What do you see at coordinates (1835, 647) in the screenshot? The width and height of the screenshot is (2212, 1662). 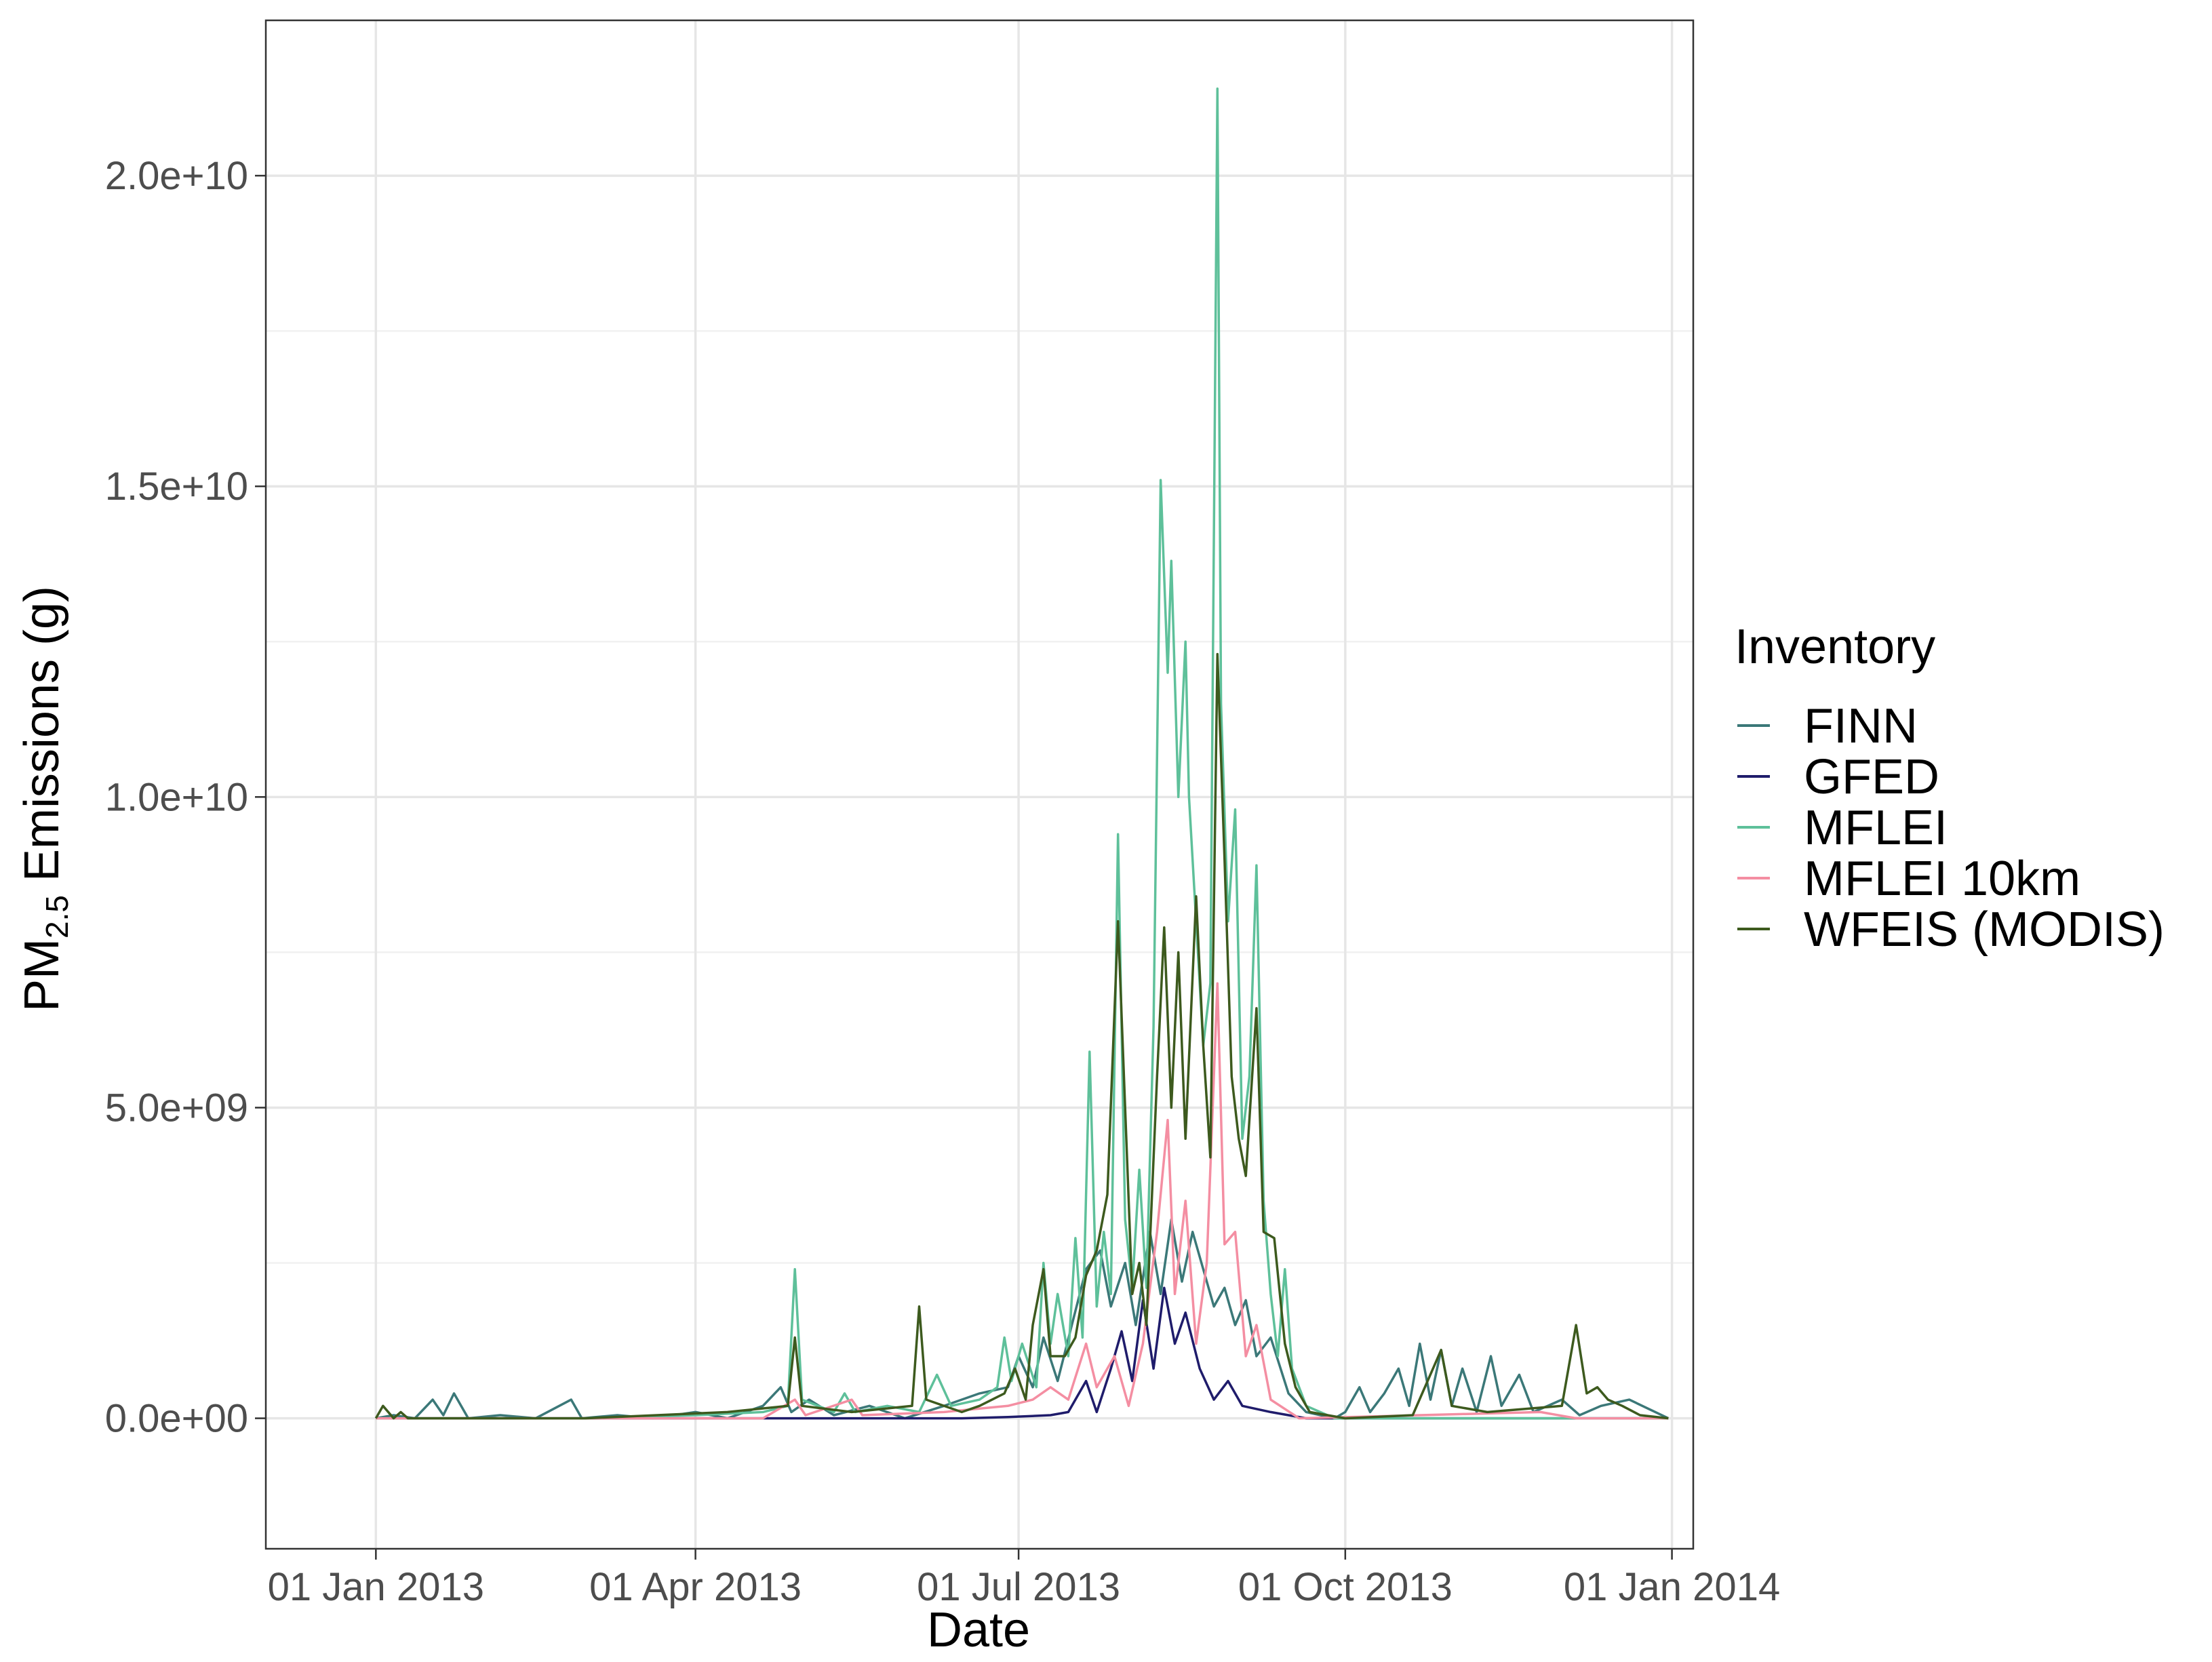 I see `legend-title: Inventory` at bounding box center [1835, 647].